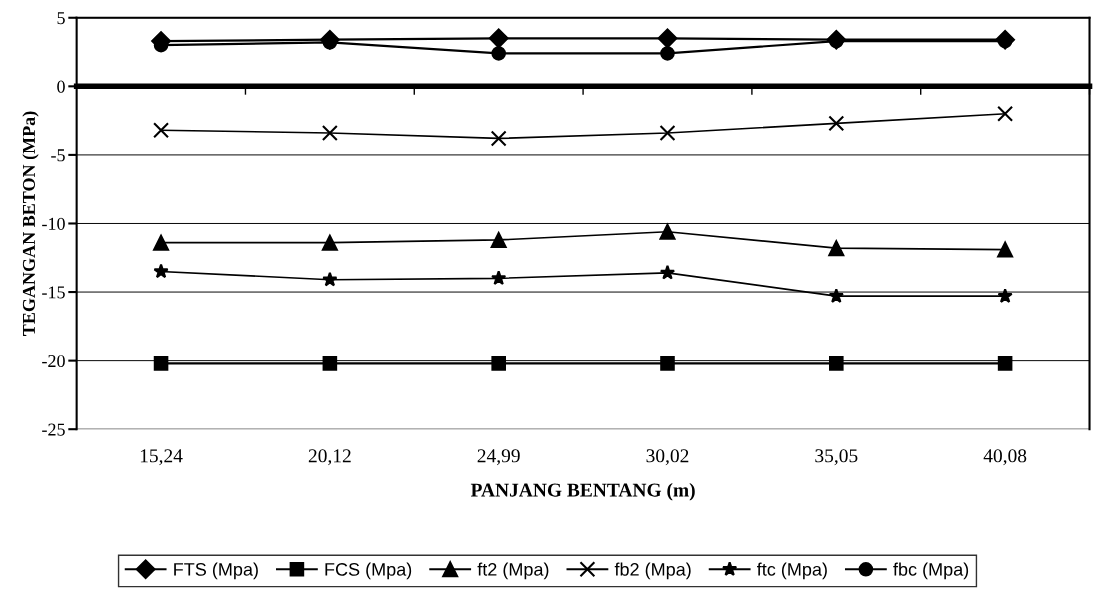 The image size is (1095, 592). What do you see at coordinates (931, 571) in the screenshot?
I see `legend-label: fbc (Mpa)` at bounding box center [931, 571].